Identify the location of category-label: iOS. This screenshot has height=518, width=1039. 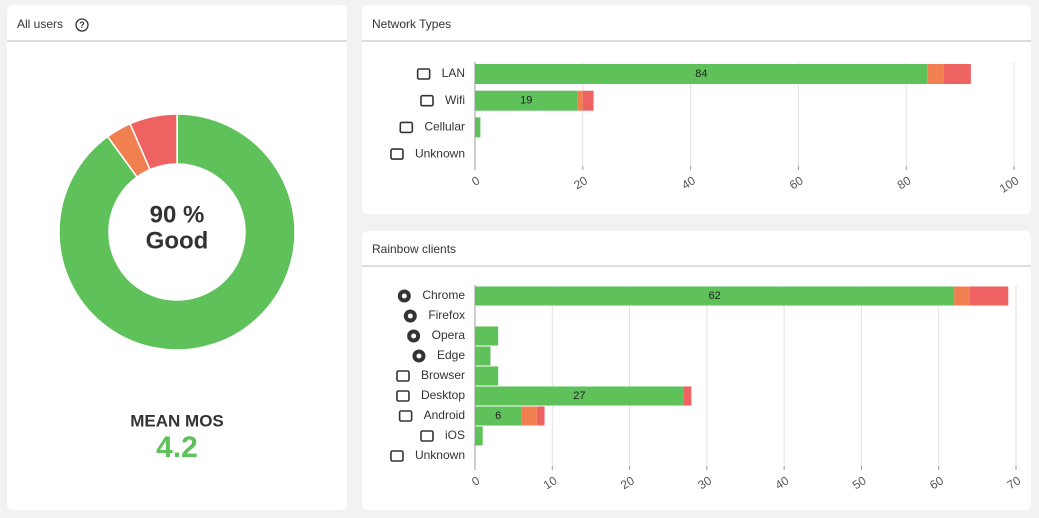
(455, 435).